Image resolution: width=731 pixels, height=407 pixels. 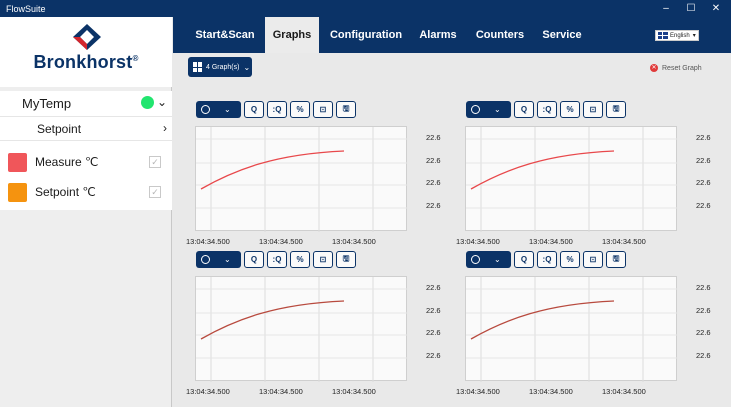 What do you see at coordinates (87, 37) in the screenshot?
I see `bronkhorst-logo-icon` at bounding box center [87, 37].